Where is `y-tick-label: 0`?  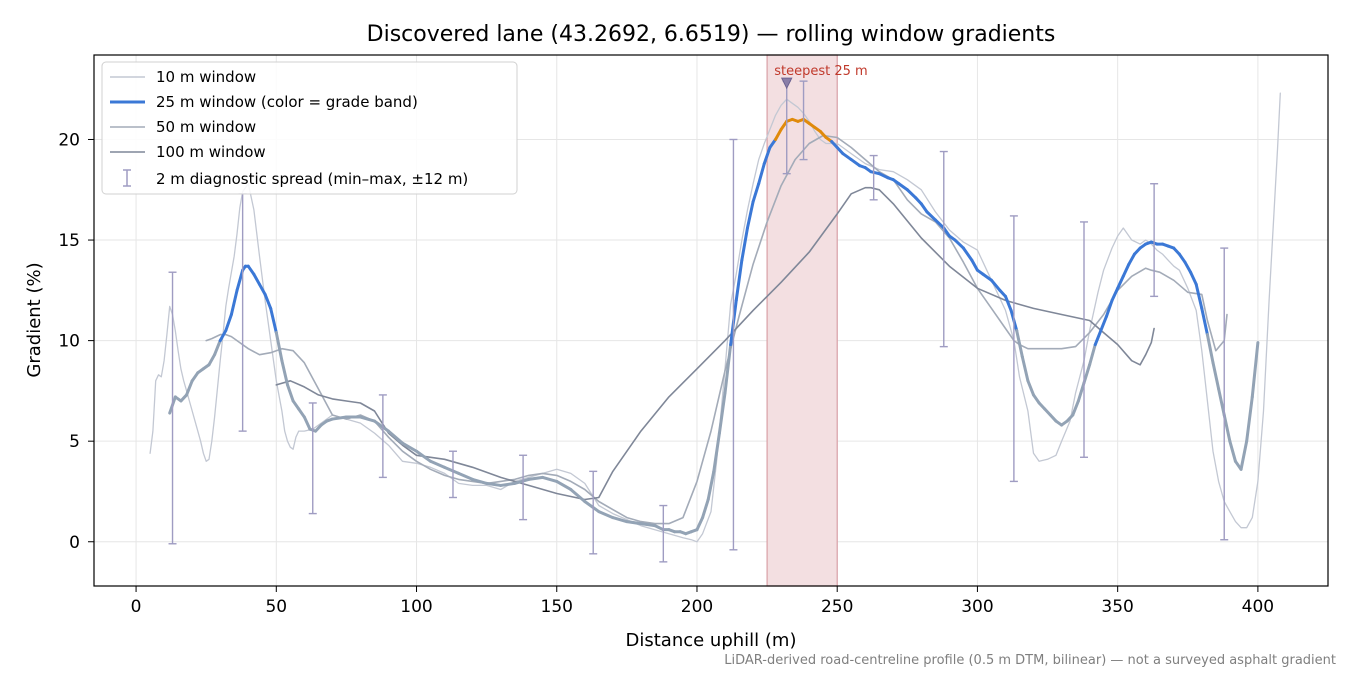 y-tick-label: 0 is located at coordinates (74, 543).